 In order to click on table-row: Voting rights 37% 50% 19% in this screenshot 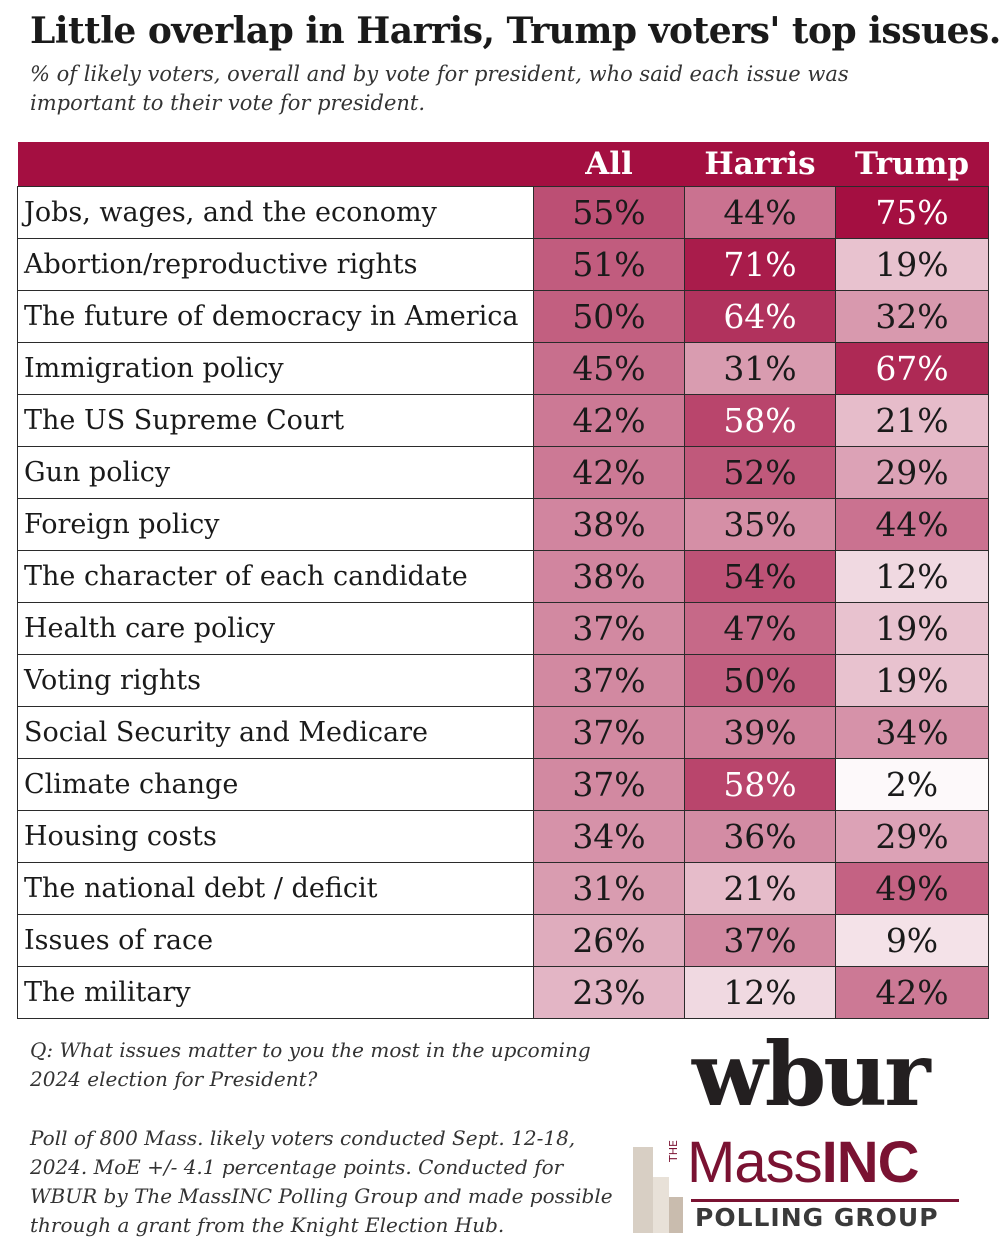, I will do `click(503, 680)`.